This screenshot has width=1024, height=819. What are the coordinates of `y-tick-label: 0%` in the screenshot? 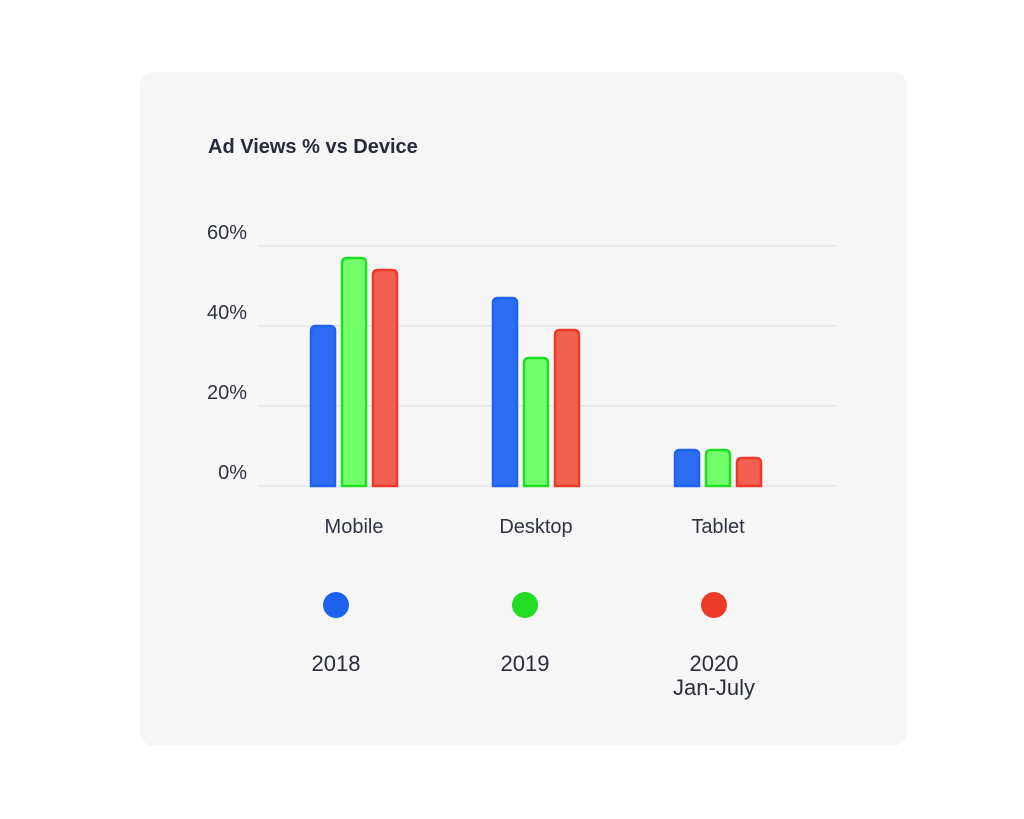 It's located at (232, 473).